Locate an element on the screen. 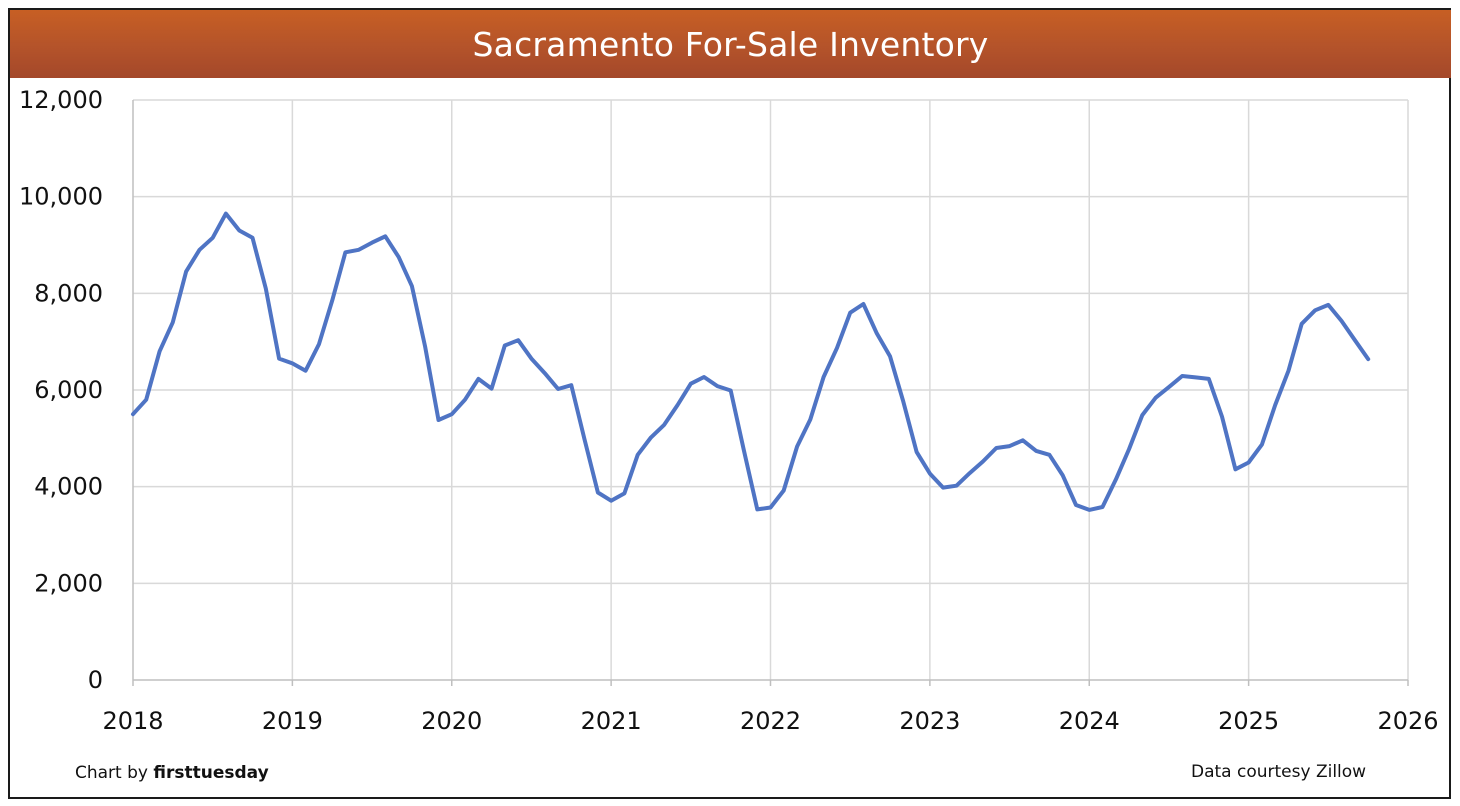  chart-title-bar: Sacramento For-Sale Inventory is located at coordinates (730, 44).